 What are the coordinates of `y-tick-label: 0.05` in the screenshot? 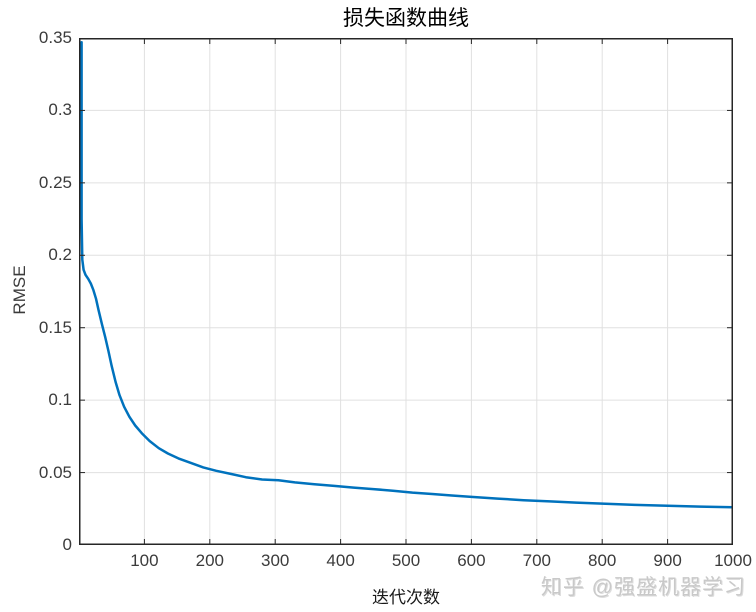 It's located at (55, 472).